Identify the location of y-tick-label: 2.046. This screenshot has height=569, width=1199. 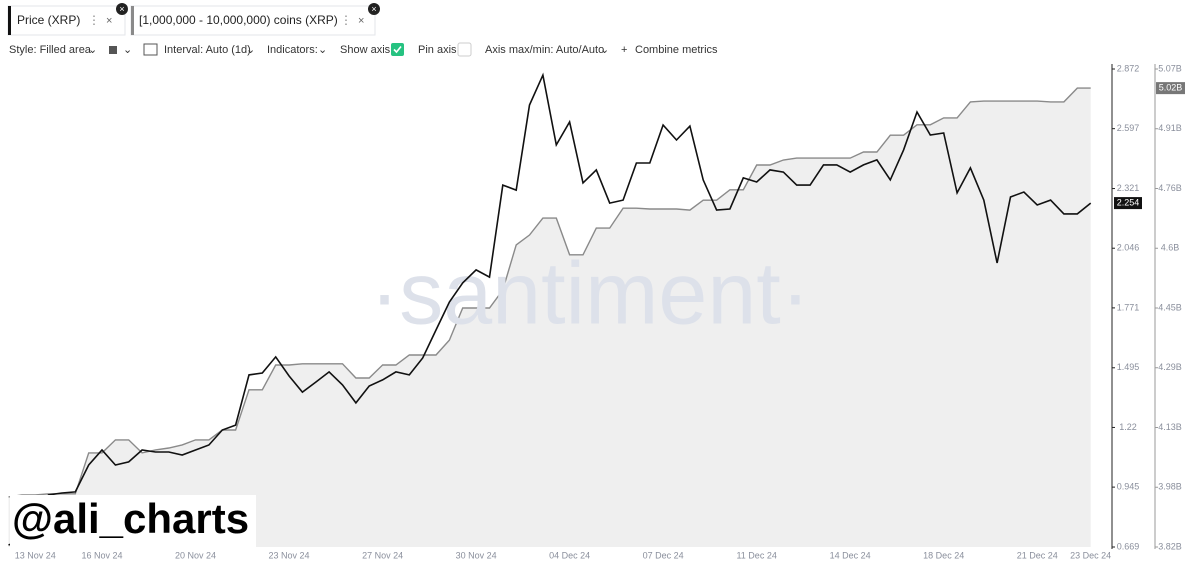
(1128, 248).